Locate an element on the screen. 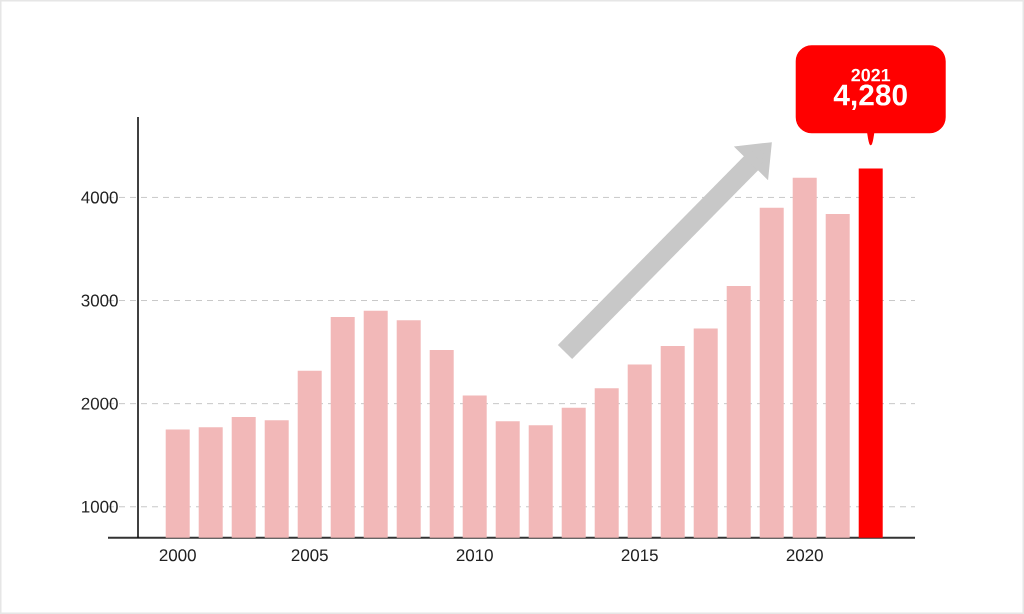 Image resolution: width=1024 pixels, height=614 pixels. y-tick-label: 1000 is located at coordinates (100, 506).